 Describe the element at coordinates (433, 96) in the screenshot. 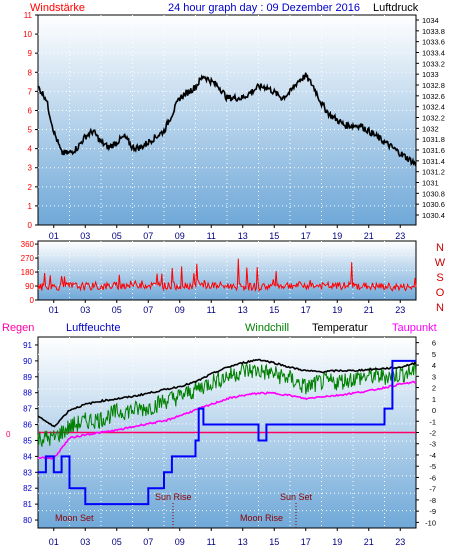

I see `y-right-tick-label: 1032.6` at that location.